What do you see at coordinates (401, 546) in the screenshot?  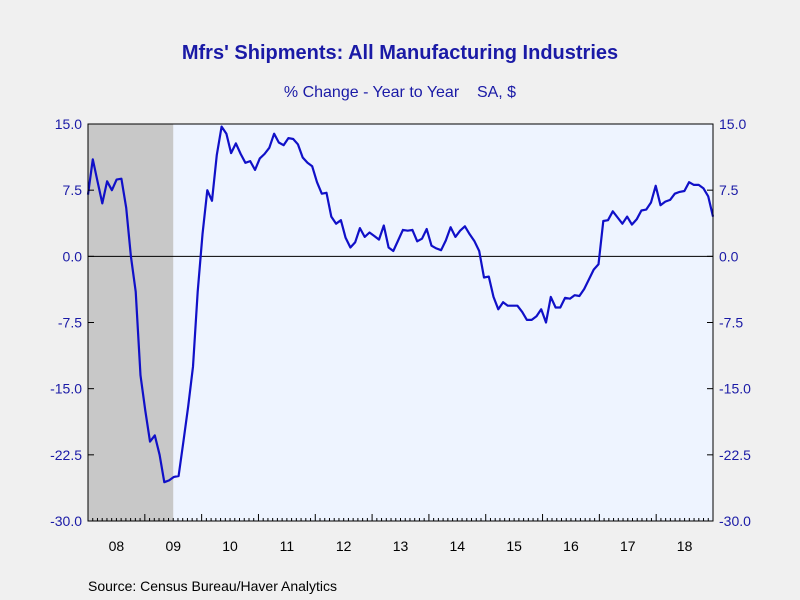 I see `x-tick-label: 13` at bounding box center [401, 546].